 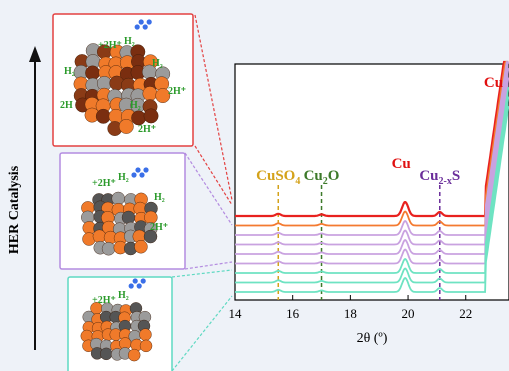 What do you see at coordinates (439, 177) in the screenshot?
I see `reference-label: Cu2-xS` at bounding box center [439, 177].